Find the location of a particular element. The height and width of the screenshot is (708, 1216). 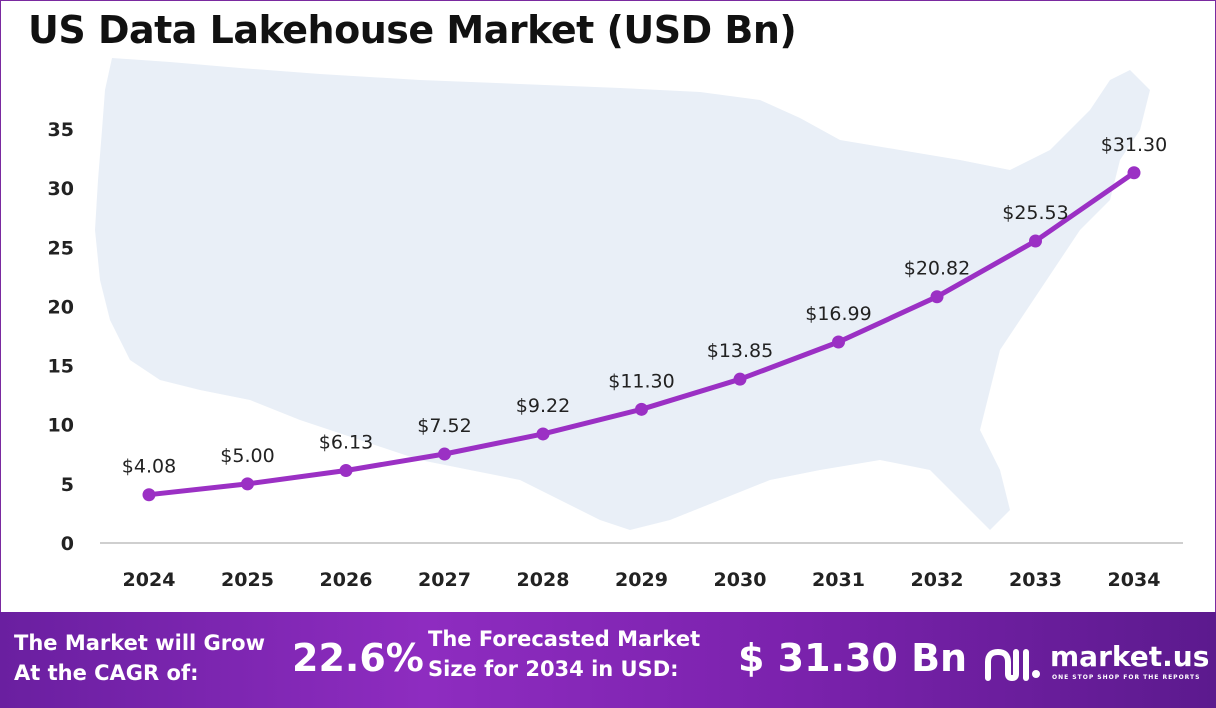

brand-logo: market.us ONE STOP SHOP FOR THE REPORTS is located at coordinates (1096, 663).